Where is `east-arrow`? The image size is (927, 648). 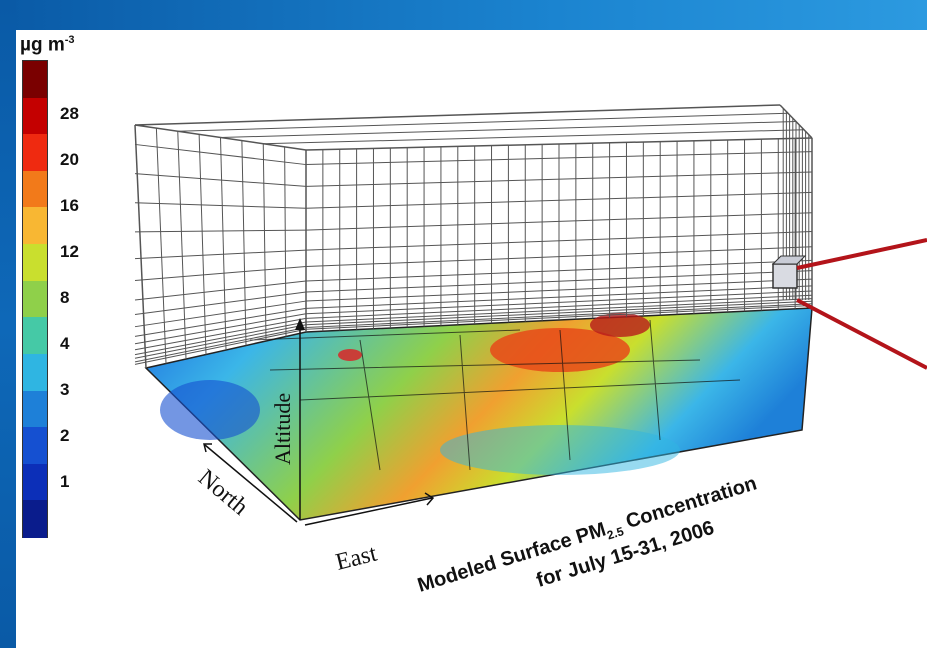
east-arrow is located at coordinates (368, 511).